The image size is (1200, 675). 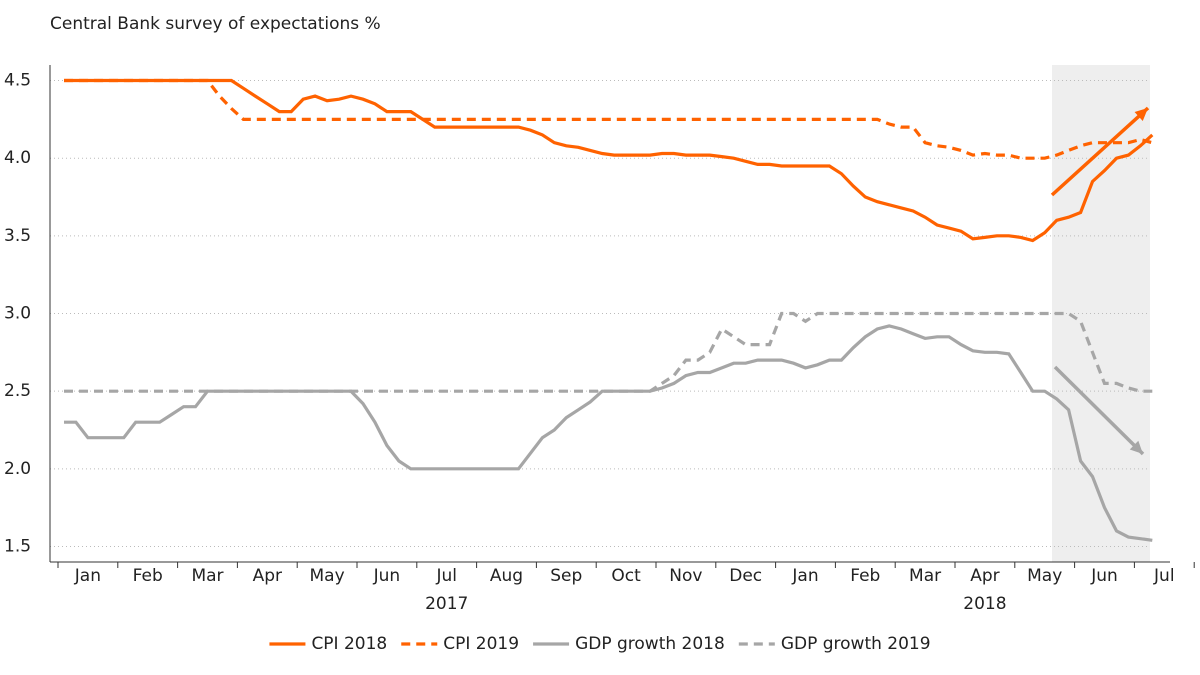 I want to click on x-tick-label: Oct, so click(x=626, y=576).